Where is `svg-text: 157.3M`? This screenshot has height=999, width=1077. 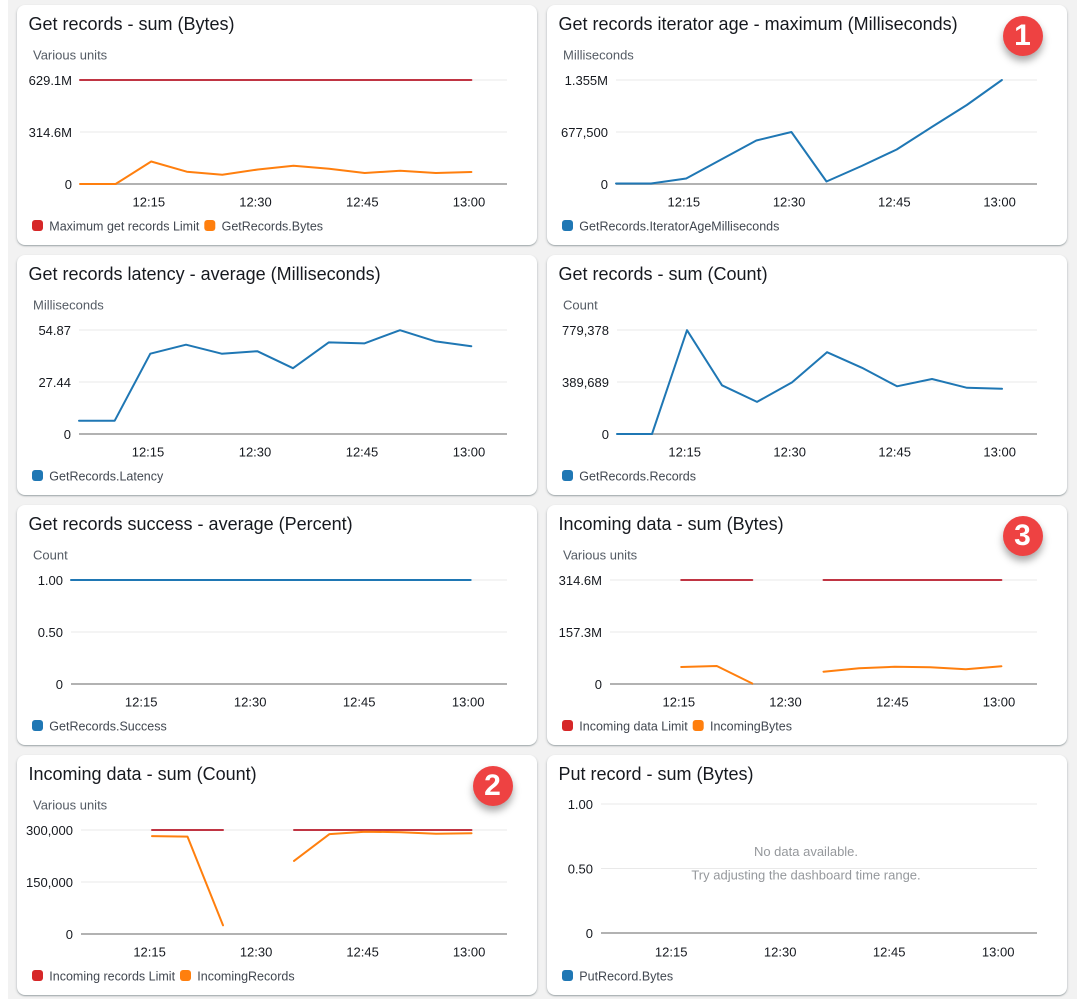
svg-text: 157.3M is located at coordinates (580, 632).